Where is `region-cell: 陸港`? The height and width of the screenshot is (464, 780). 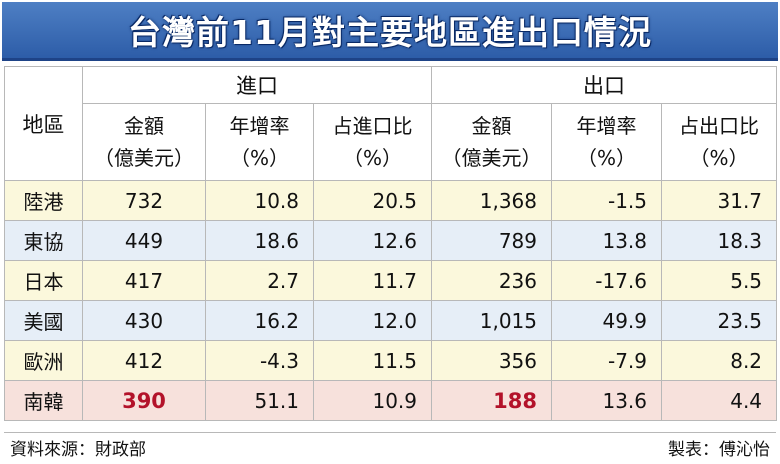 region-cell: 陸港 is located at coordinates (43, 200).